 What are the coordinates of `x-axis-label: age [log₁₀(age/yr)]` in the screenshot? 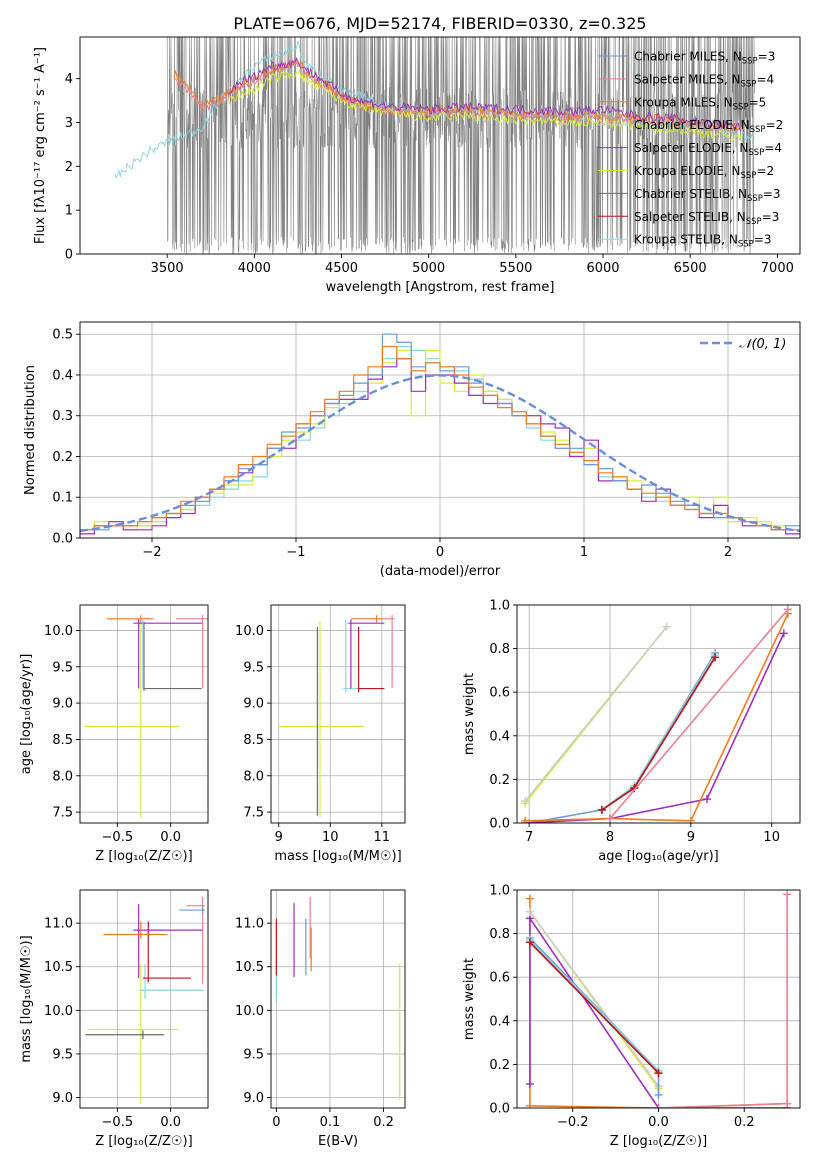 It's located at (658, 856).